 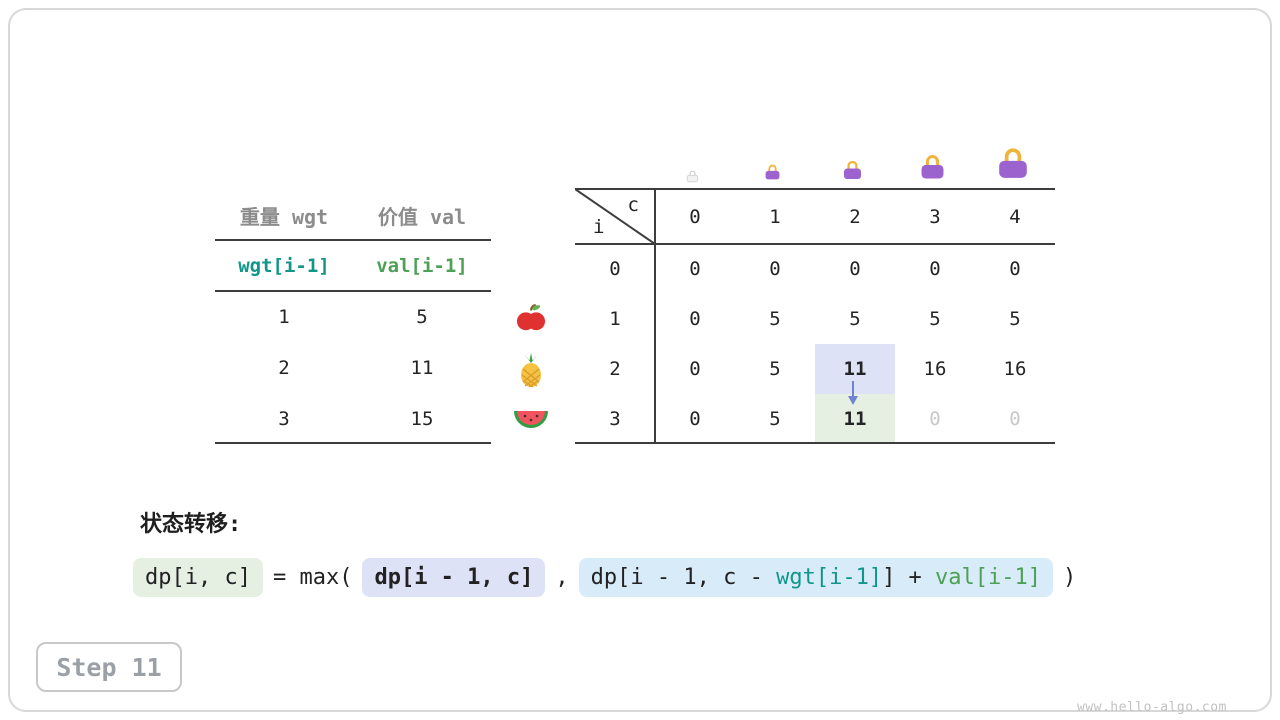 What do you see at coordinates (855, 216) in the screenshot?
I see `dp-col-header-2: 2` at bounding box center [855, 216].